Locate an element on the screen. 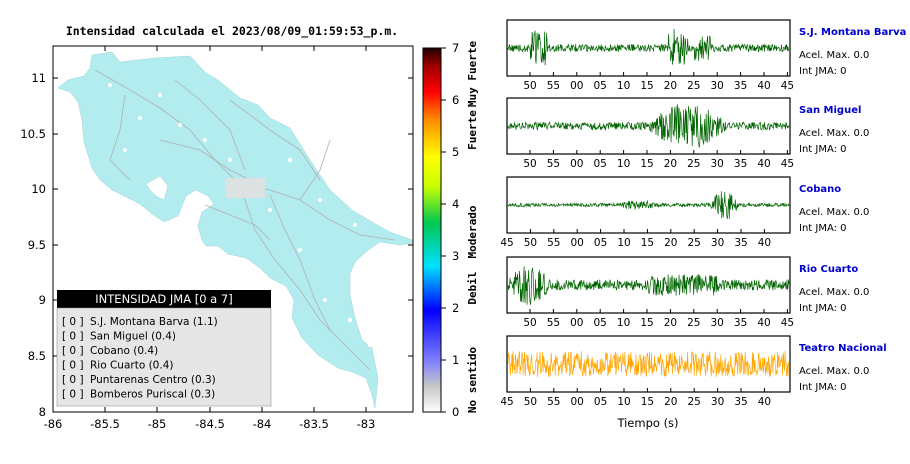 This screenshot has height=464, width=910. map-y-tick-label: 9.5 is located at coordinates (37, 245).